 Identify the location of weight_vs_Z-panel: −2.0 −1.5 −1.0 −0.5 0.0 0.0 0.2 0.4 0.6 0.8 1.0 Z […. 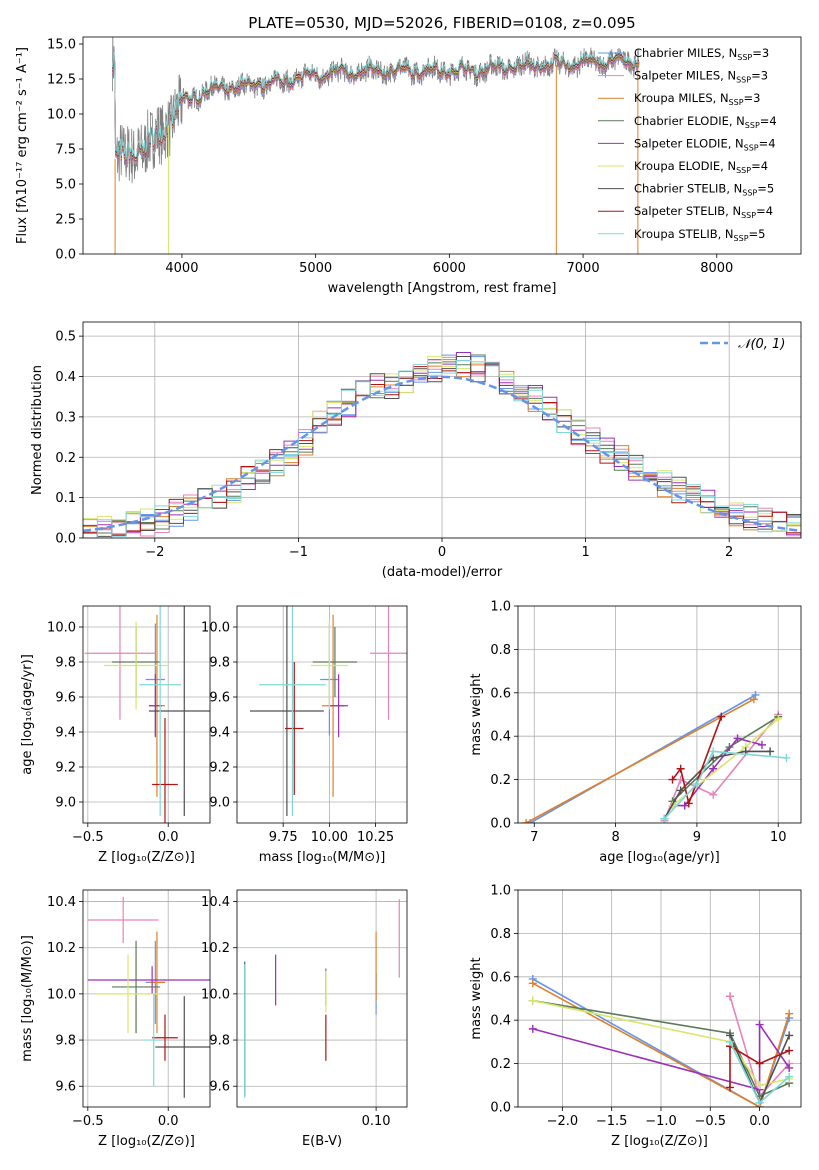
(635, 1016).